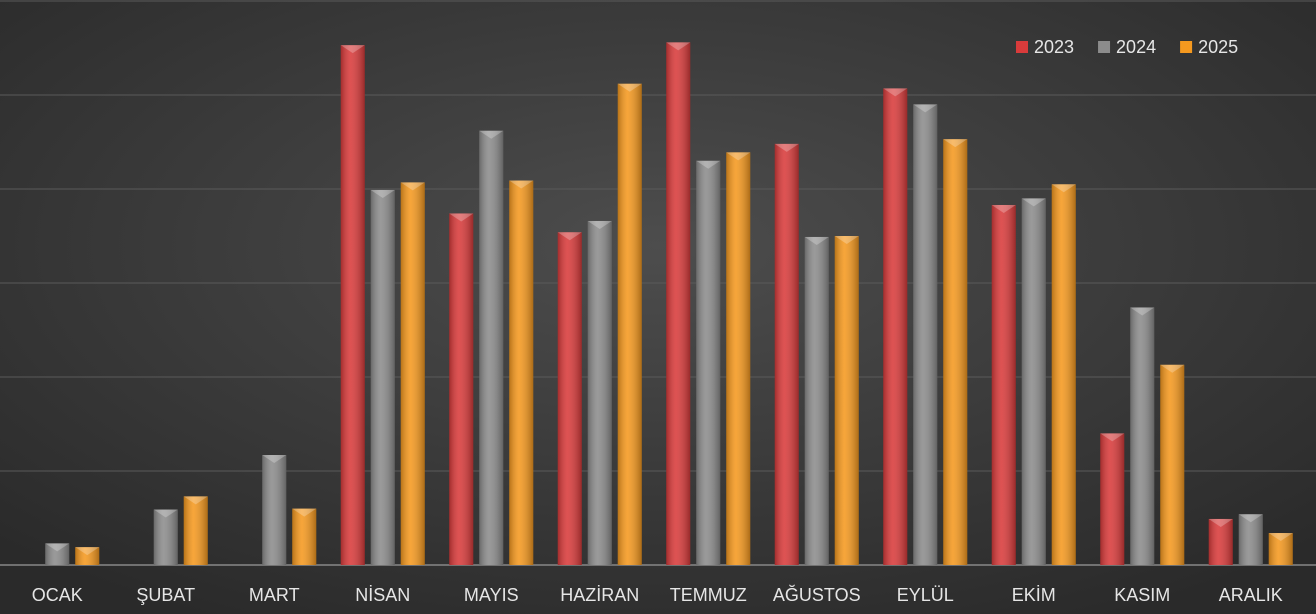  I want to click on x-tick-label: NİSAN, so click(382, 595).